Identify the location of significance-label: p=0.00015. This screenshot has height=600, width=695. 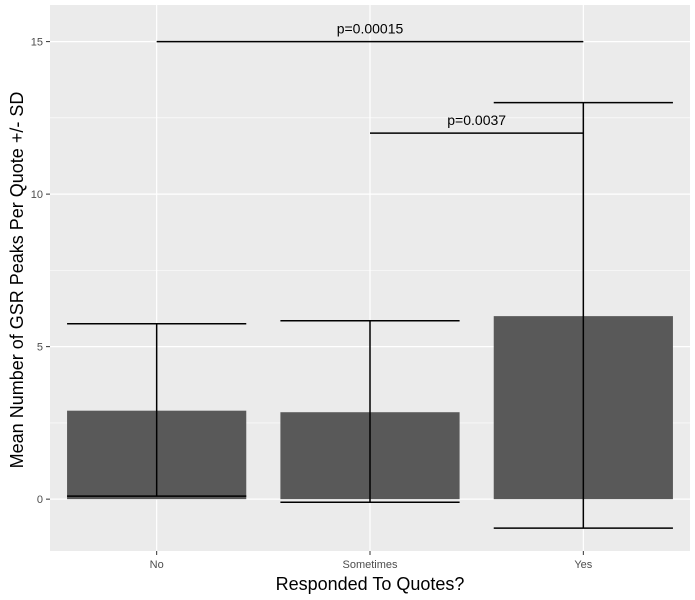
(370, 29).